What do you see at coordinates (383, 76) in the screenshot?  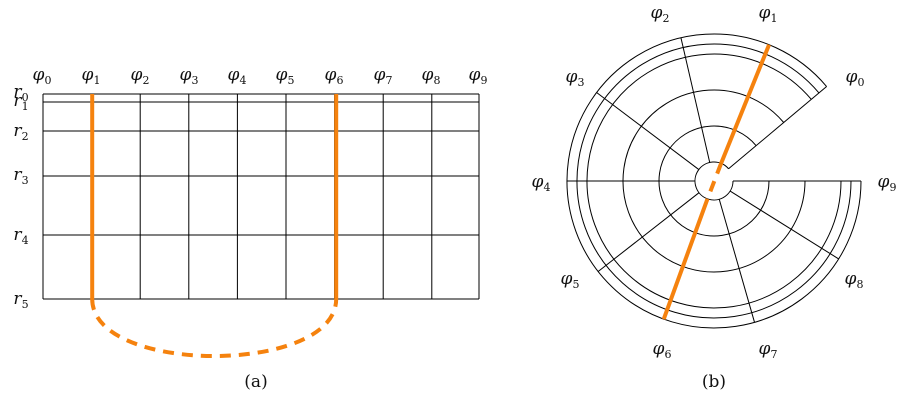 I see `phi-label-a: φ7` at bounding box center [383, 76].